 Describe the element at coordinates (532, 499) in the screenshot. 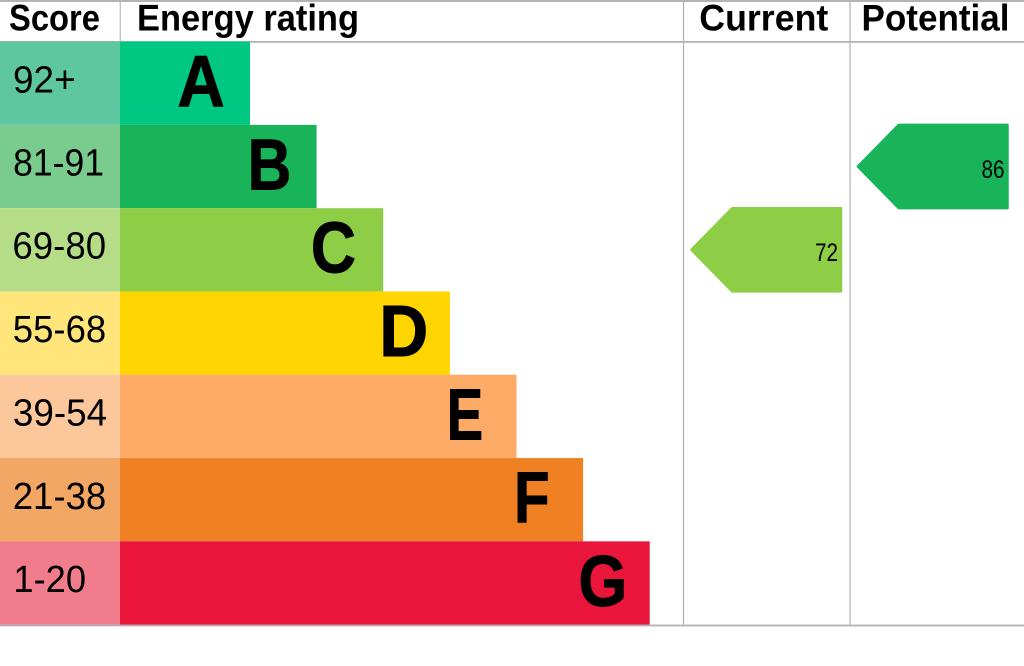

I see `svg-text: F` at that location.